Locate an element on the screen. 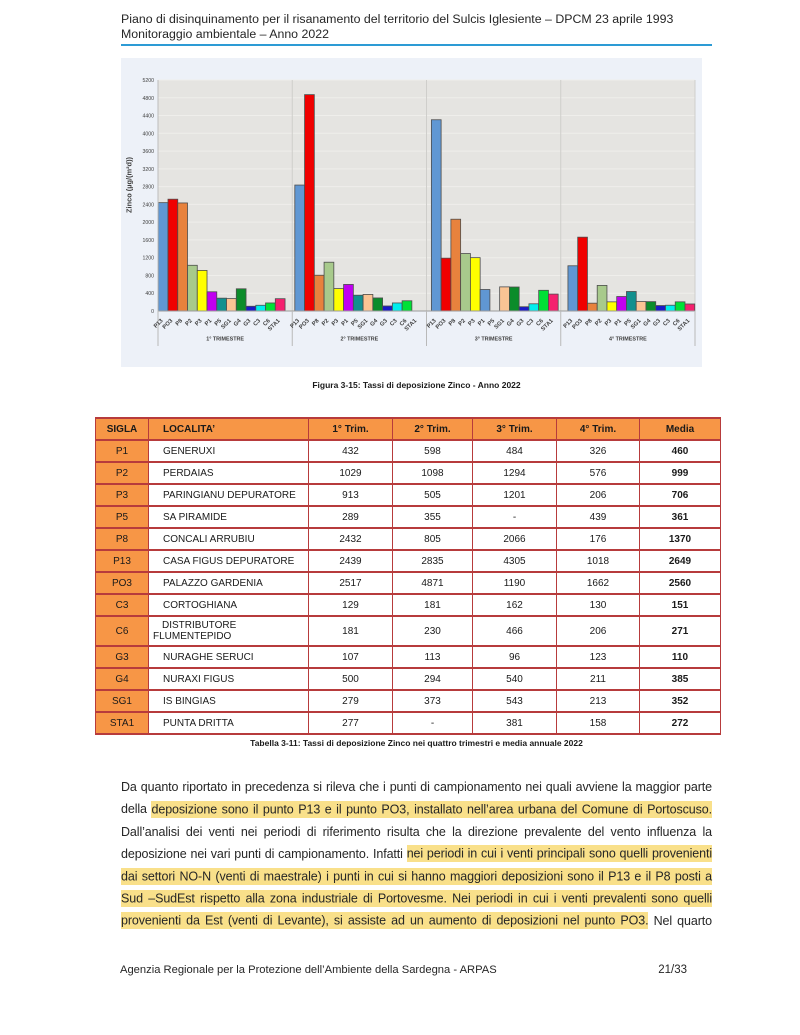 This screenshot has width=800, height=1035. svg-text: 3° TRIMESTRE is located at coordinates (494, 340).